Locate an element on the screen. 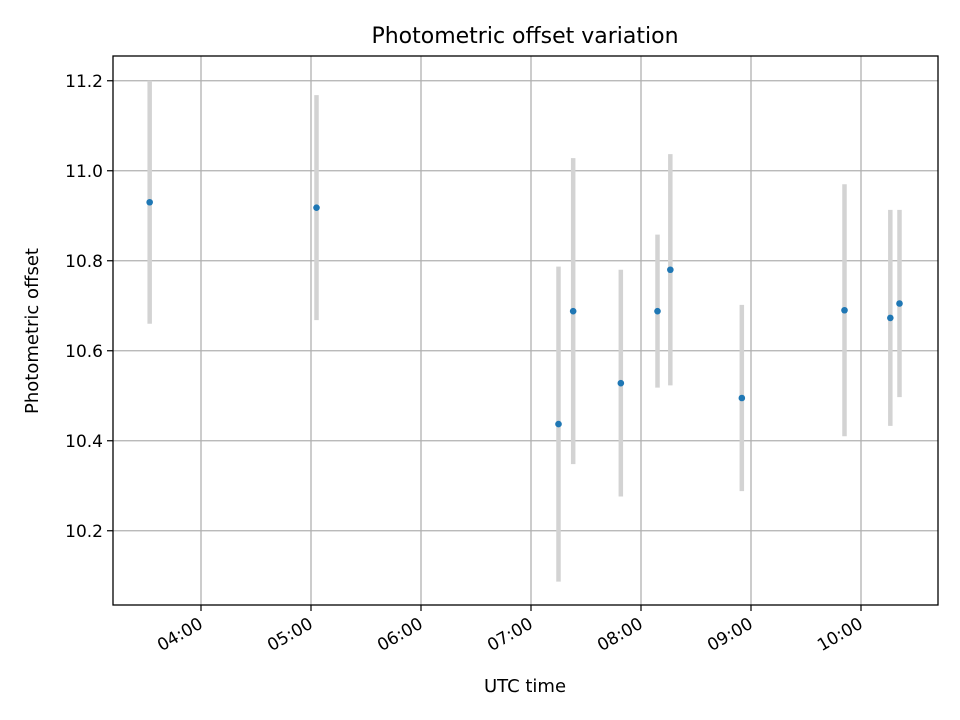 The height and width of the screenshot is (720, 960). x-tick-label: 04:00 is located at coordinates (180, 635).